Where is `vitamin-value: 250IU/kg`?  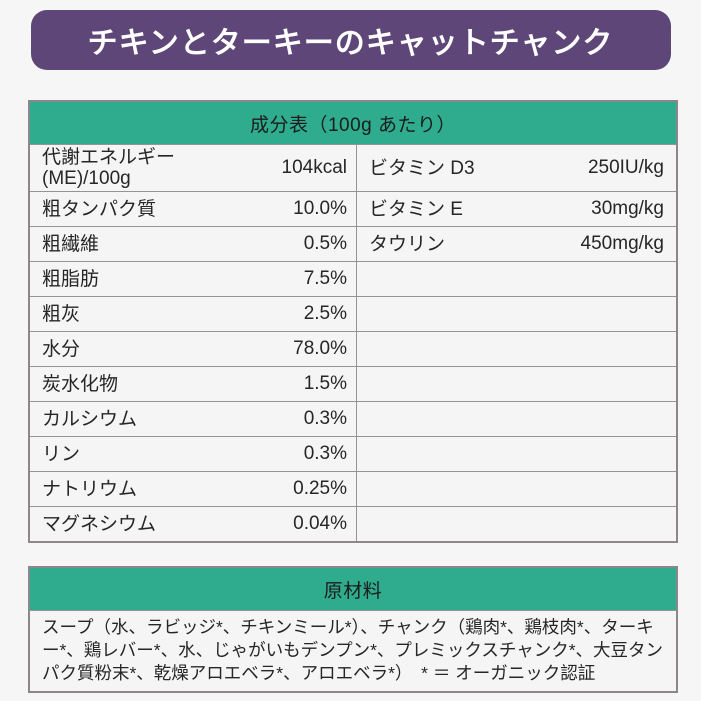
vitamin-value: 250IU/kg is located at coordinates (625, 167).